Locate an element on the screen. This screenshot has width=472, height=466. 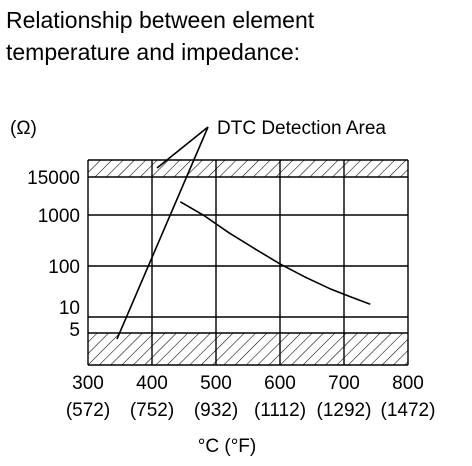
x-axis-label: °C (°F) is located at coordinates (227, 446).